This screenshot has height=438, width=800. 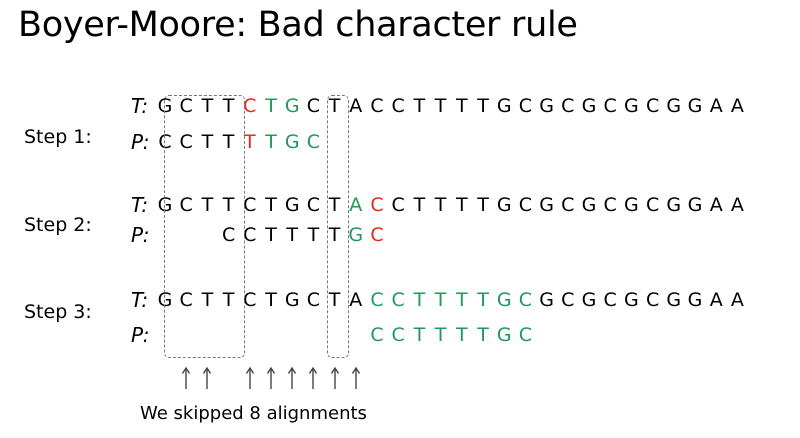 I want to click on step-label-3: Step 3:, so click(x=58, y=312).